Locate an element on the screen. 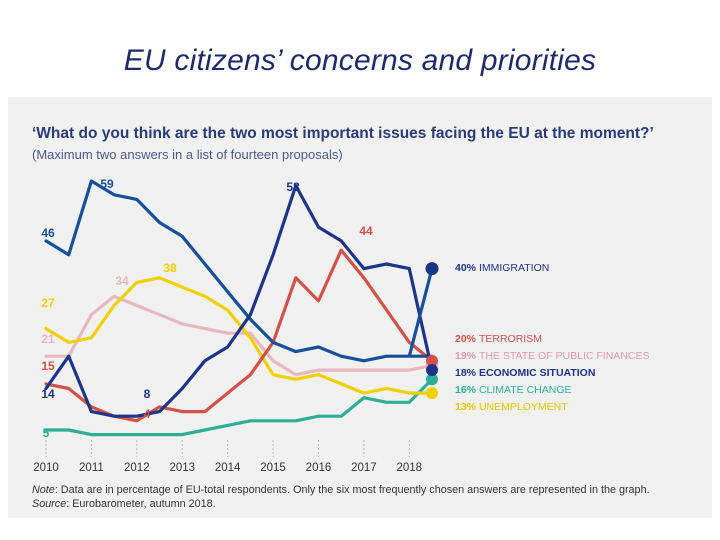 The image size is (720, 540). legend-value-immigration: 40% is located at coordinates (467, 268).